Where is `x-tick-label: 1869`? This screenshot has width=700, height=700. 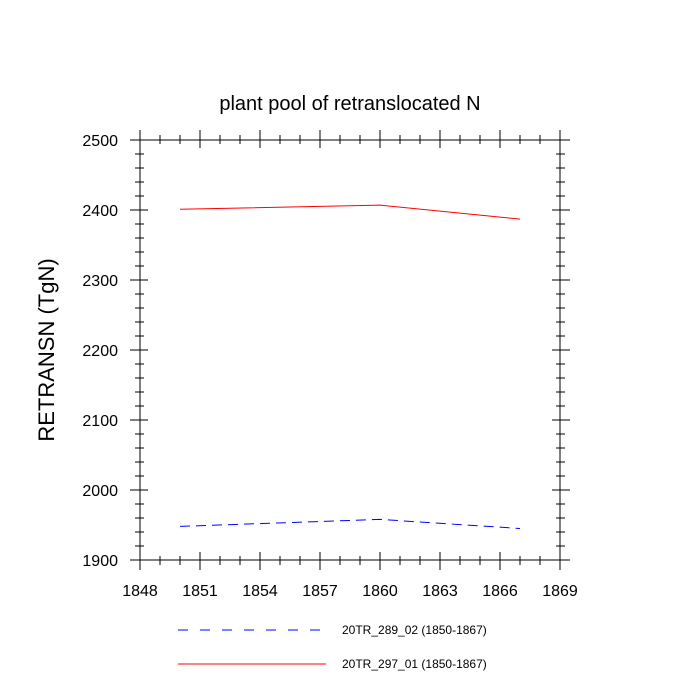
x-tick-label: 1869 is located at coordinates (560, 591).